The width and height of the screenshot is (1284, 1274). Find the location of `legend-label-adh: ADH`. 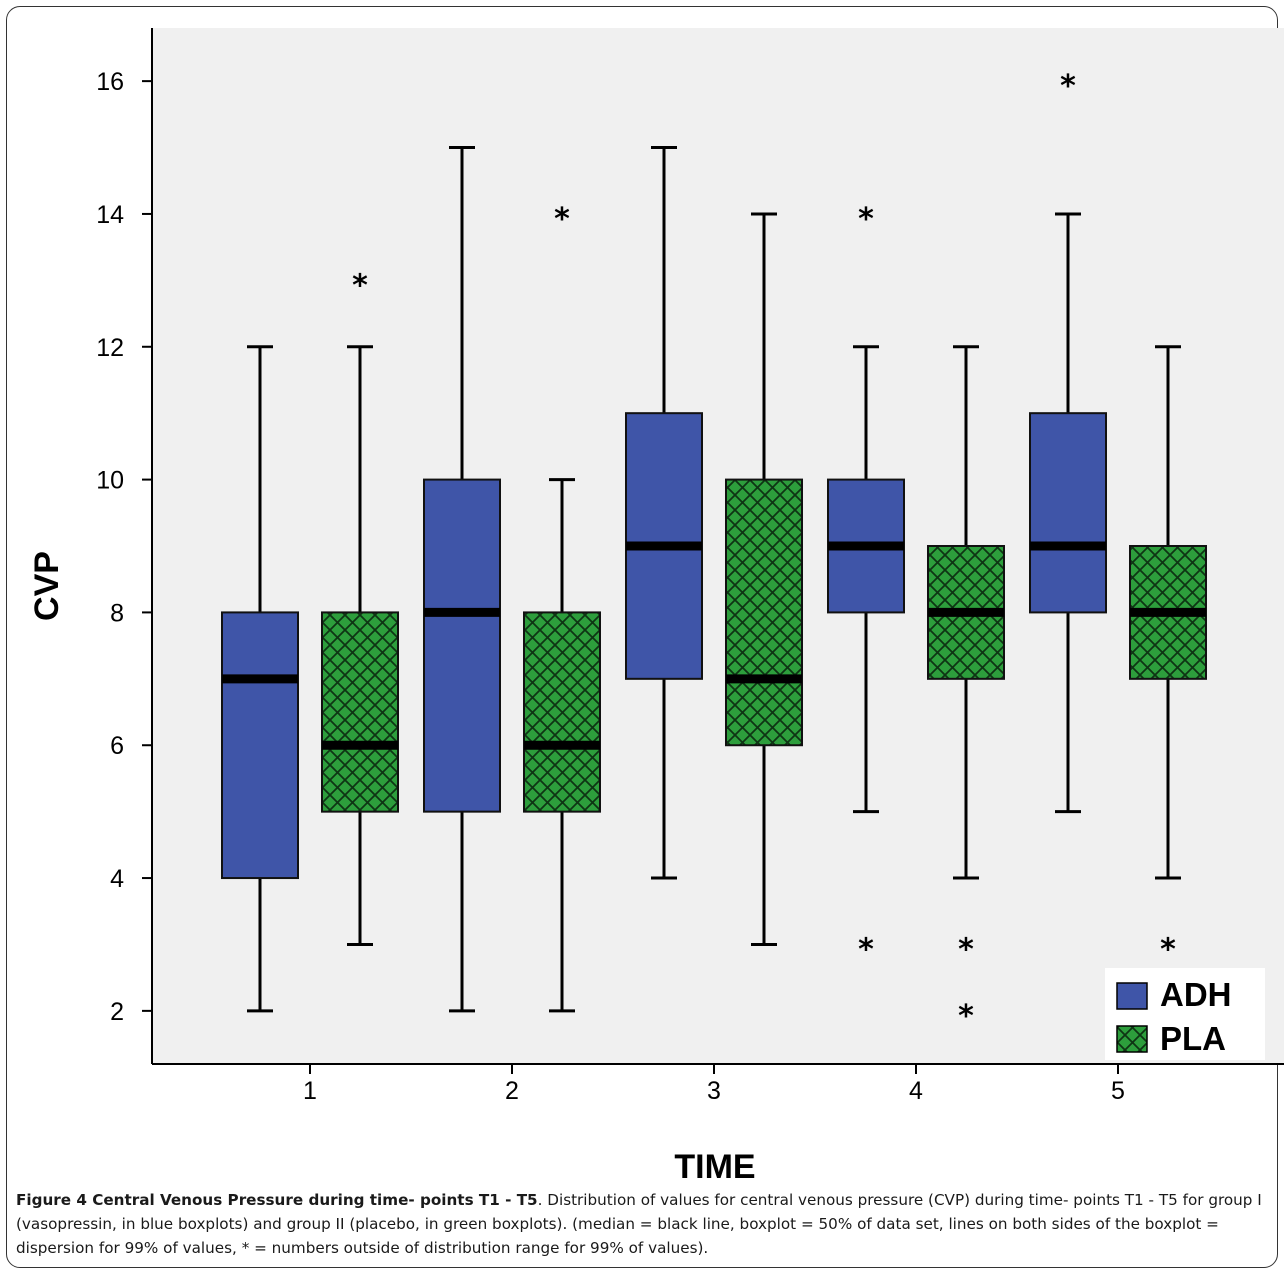

legend-label-adh: ADH is located at coordinates (1196, 994).